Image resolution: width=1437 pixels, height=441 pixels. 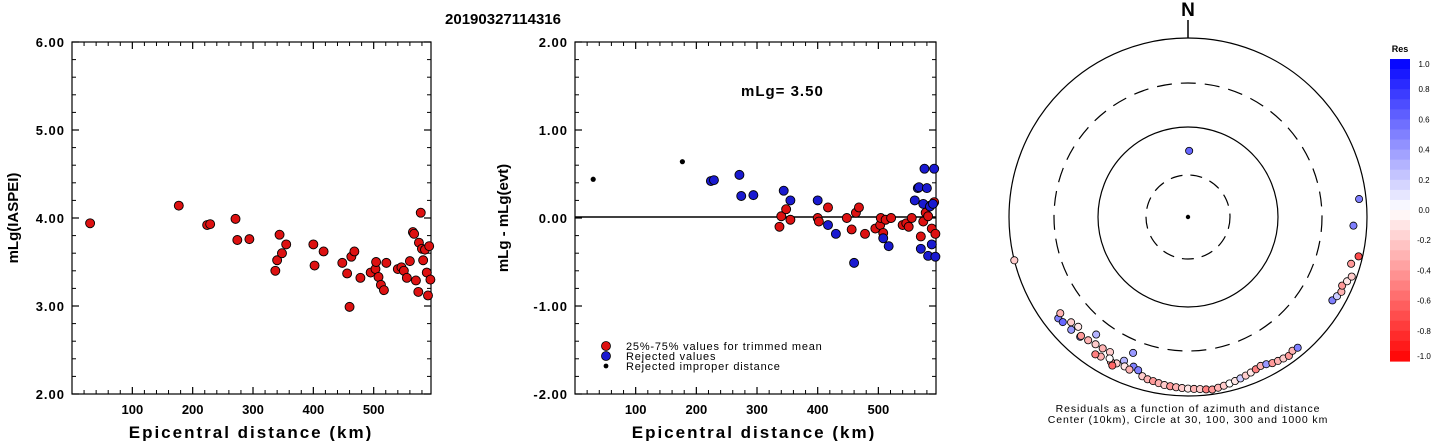 What do you see at coordinates (1424, 270) in the screenshot?
I see `colorbar-tick-label: -0.4` at bounding box center [1424, 270].